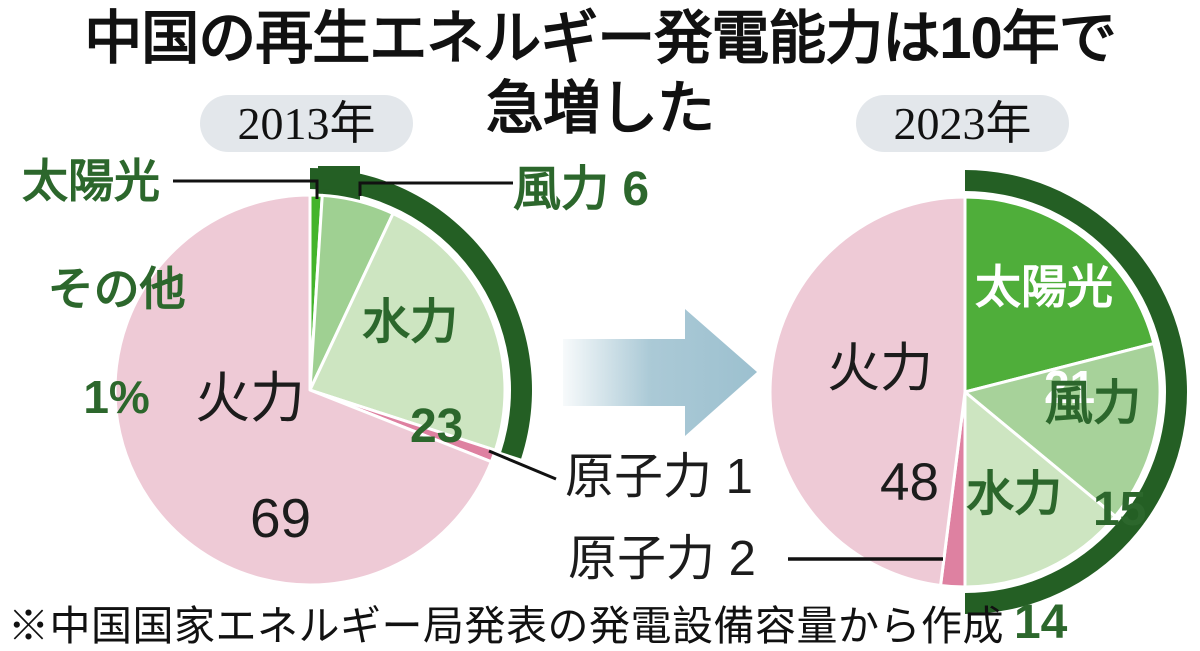  Describe the element at coordinates (1095, 456) in the screenshot. I see `label-wind-2023: 風力 15` at that location.